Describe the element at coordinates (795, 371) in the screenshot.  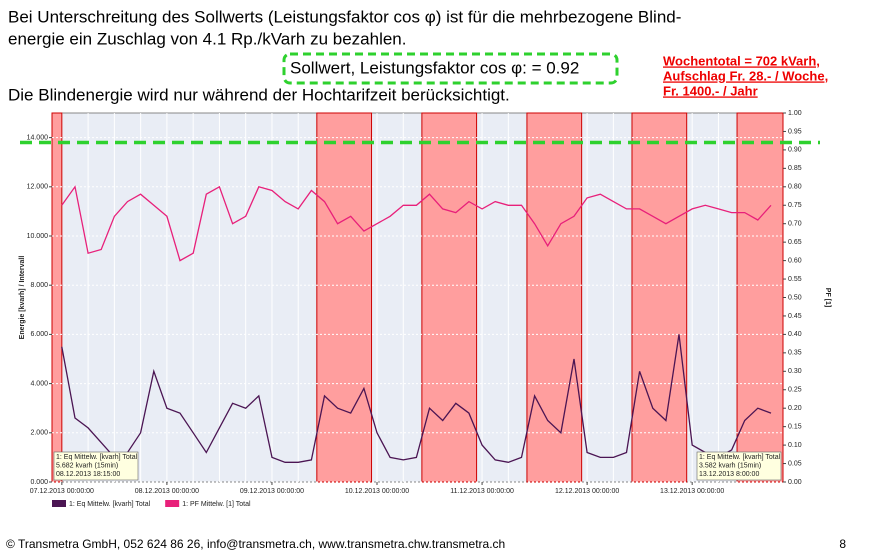
I see `y2-tick-label: 0.30` at that location.